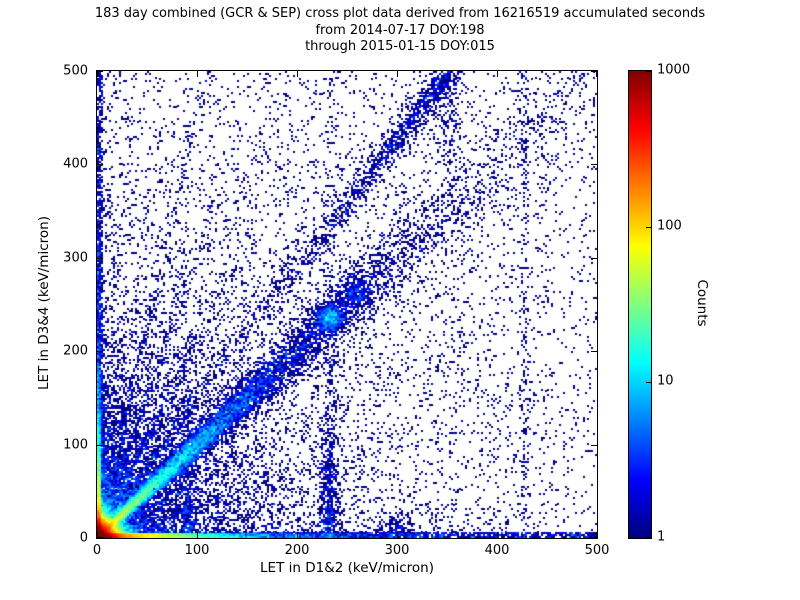  What do you see at coordinates (347, 568) in the screenshot?
I see `x-axis-label: LET in D1&2 (keV/micron)` at bounding box center [347, 568].